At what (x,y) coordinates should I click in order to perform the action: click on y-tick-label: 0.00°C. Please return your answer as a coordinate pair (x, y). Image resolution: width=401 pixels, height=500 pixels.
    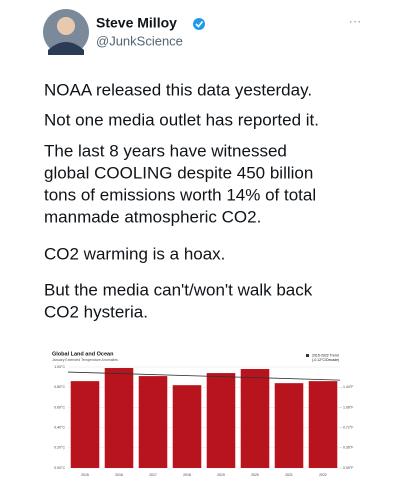
    Looking at the image, I should click on (59, 468).